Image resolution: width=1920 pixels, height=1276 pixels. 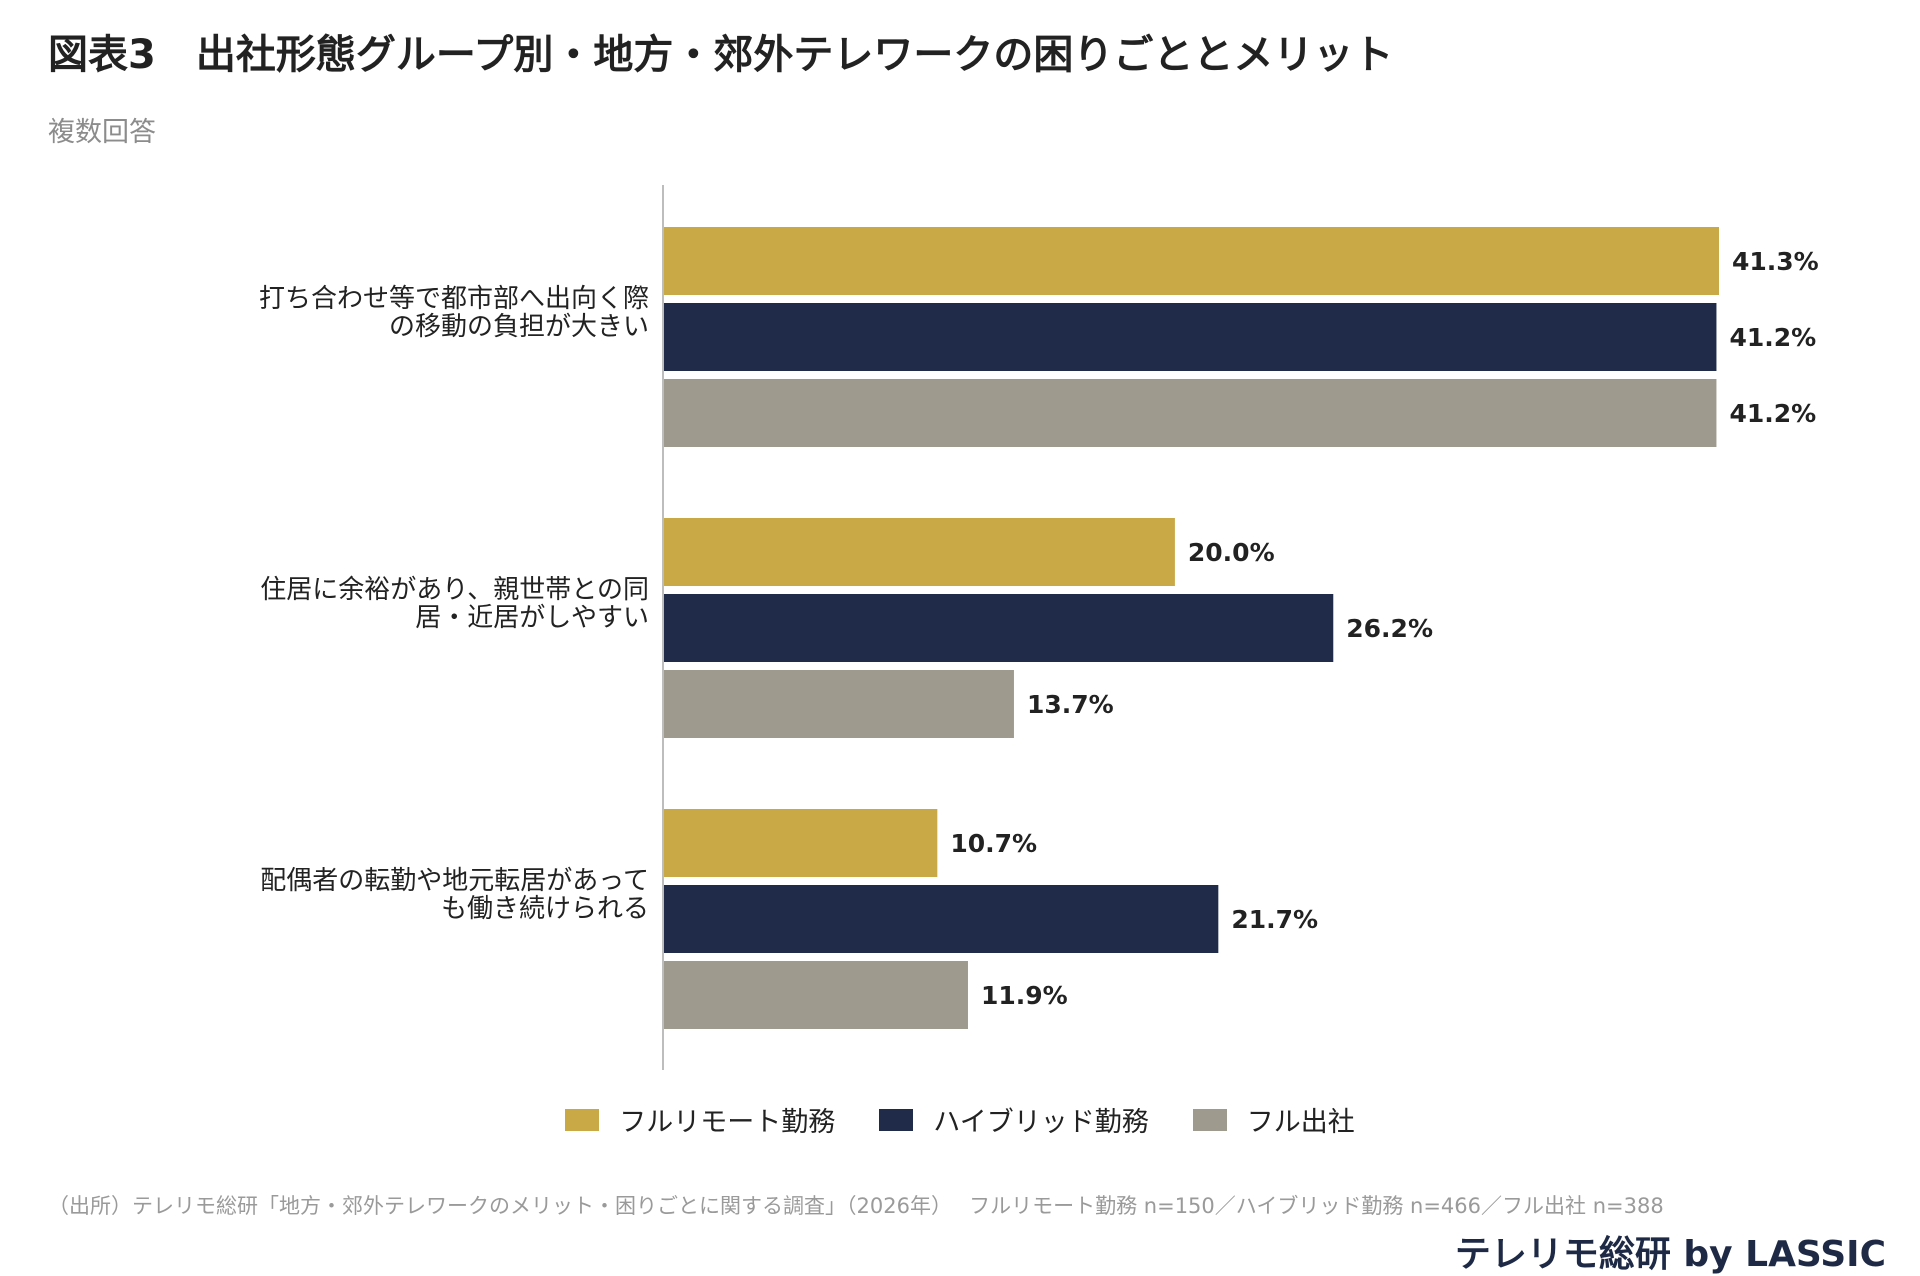 What do you see at coordinates (532, 618) in the screenshot?
I see `category-label-2-line-2: 居・近居がしやすい` at bounding box center [532, 618].